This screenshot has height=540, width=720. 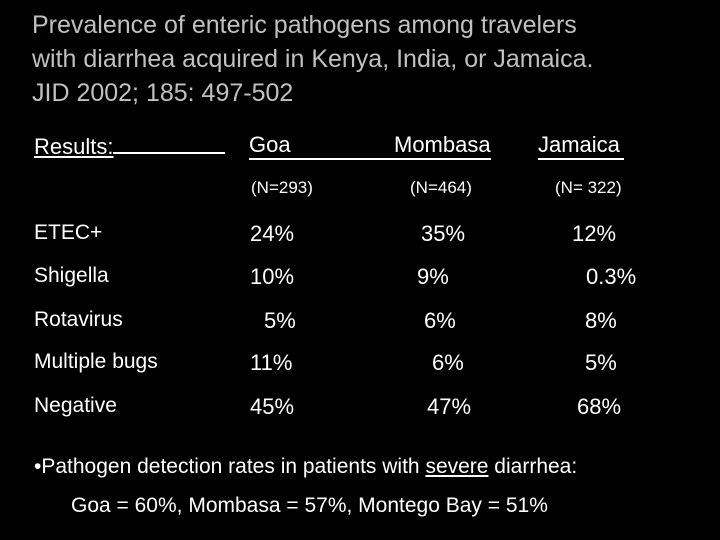 I want to click on cell-multiple-goa: 11%, so click(x=271, y=362).